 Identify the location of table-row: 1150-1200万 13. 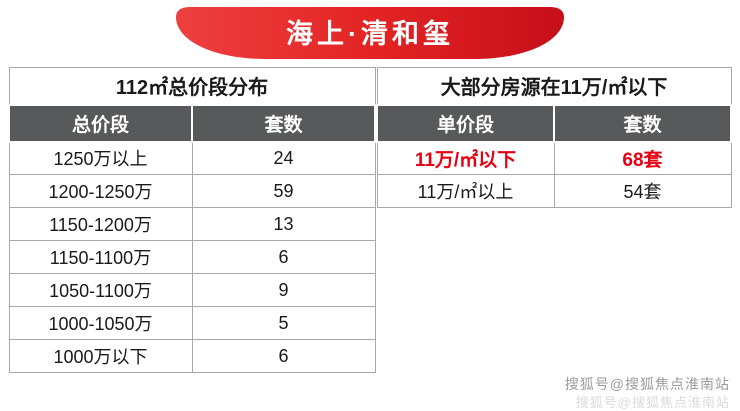
(192, 224).